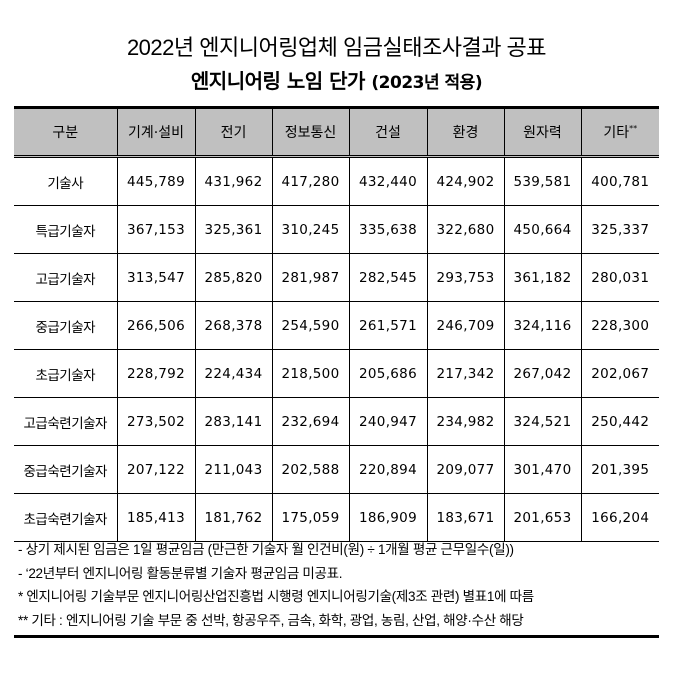 This screenshot has width=673, height=673. Describe the element at coordinates (310, 469) in the screenshot. I see `table-cell: 202,588` at that location.